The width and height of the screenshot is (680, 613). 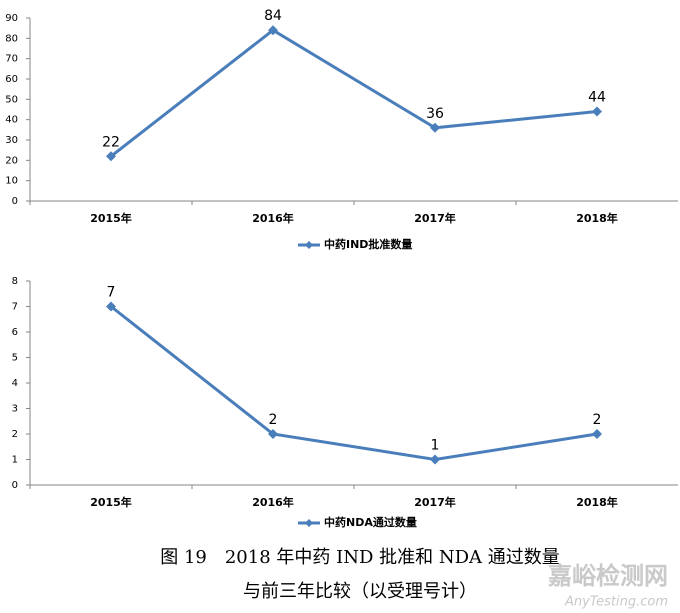 What do you see at coordinates (11, 18) in the screenshot?
I see `y-tick-label: 90` at bounding box center [11, 18].